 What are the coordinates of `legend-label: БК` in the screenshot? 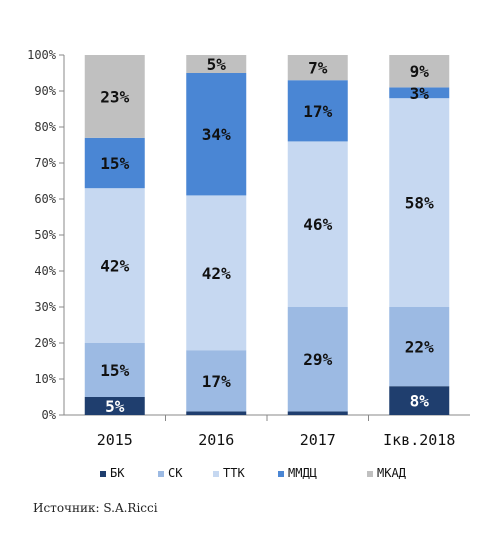 It's located at (117, 473).